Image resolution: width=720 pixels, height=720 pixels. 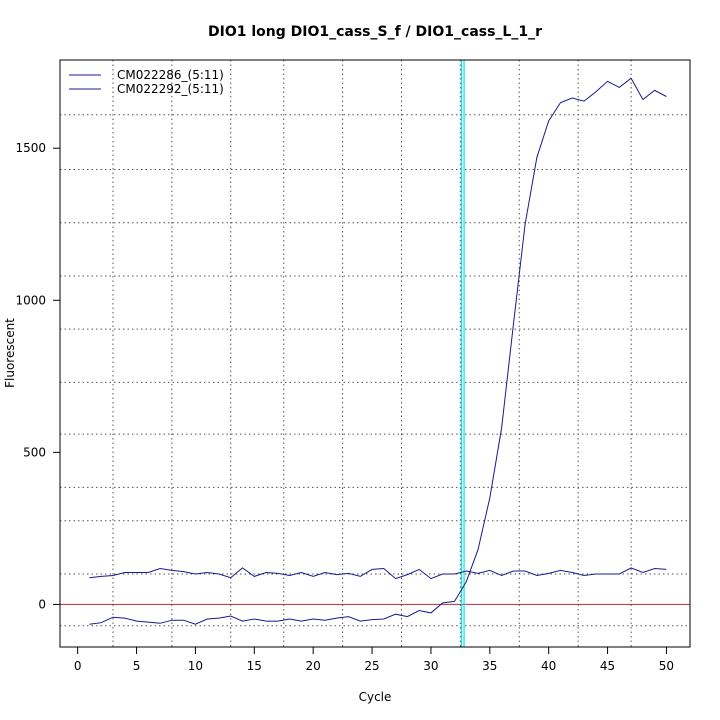 I want to click on y-tick-label: 1000, so click(x=30, y=300).